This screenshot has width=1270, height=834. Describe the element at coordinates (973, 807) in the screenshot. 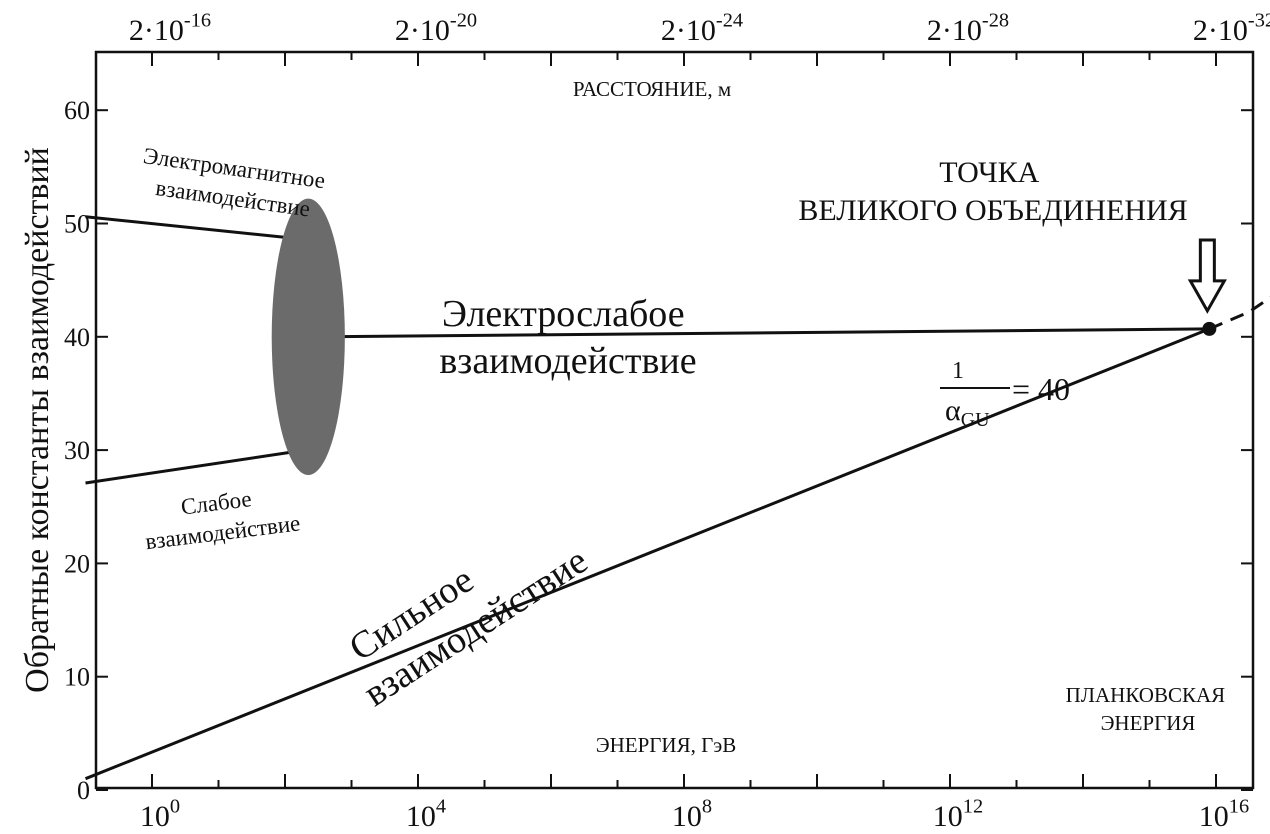

I see `x-tick-label-exponent: 12` at that location.